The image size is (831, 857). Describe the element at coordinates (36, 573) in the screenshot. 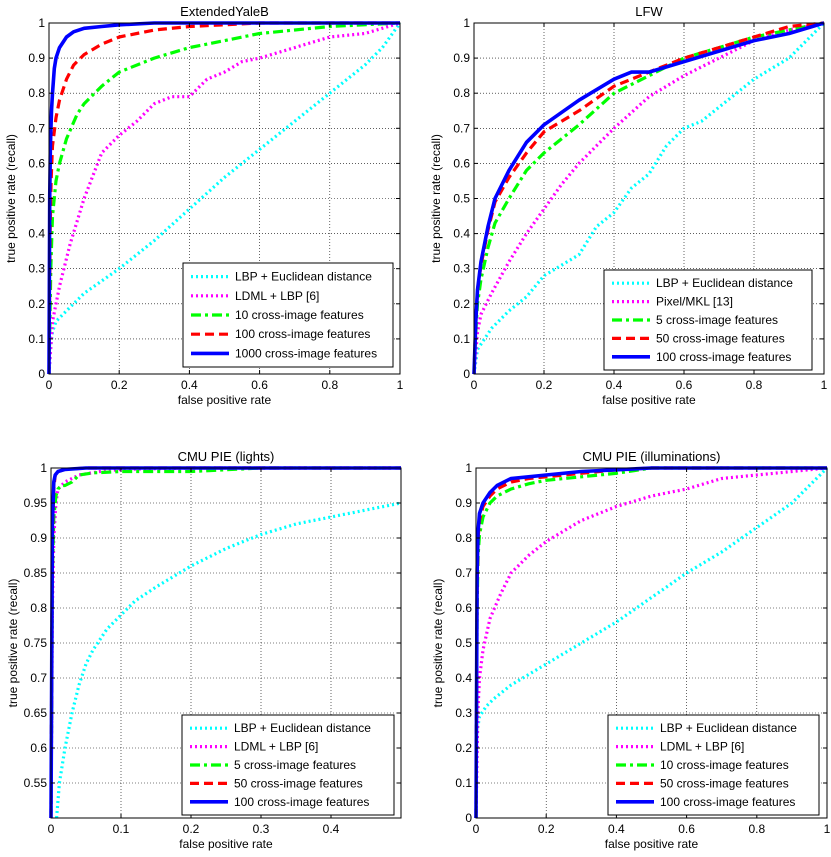

I see `y-tick-label: 0.85` at that location.